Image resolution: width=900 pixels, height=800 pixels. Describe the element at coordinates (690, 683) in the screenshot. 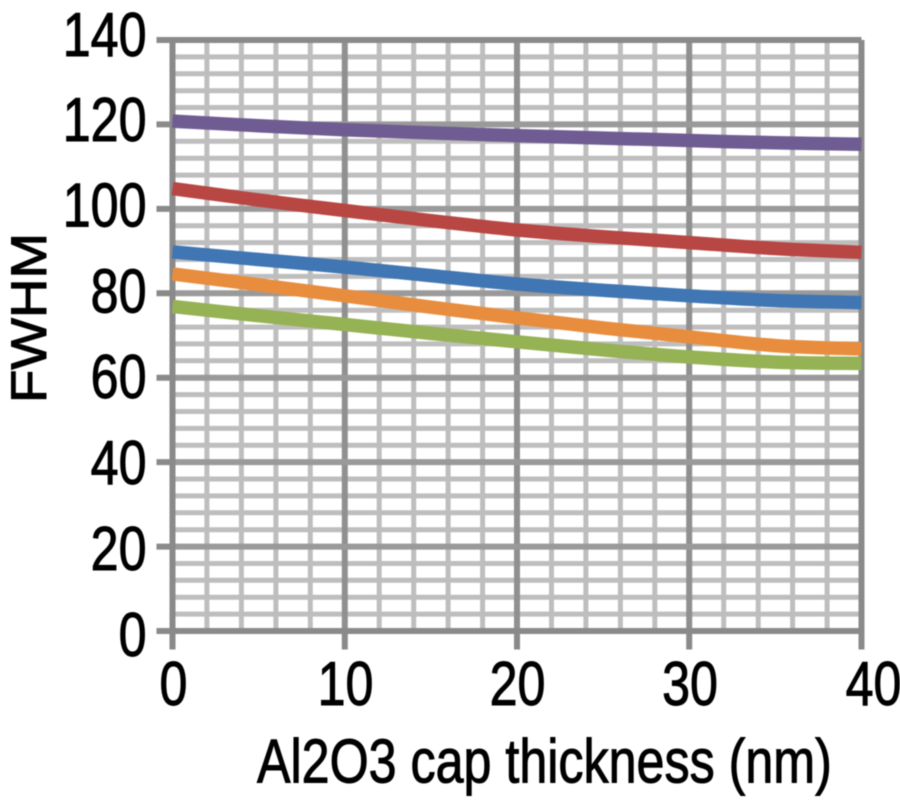

I see `svg-text: 30` at that location.